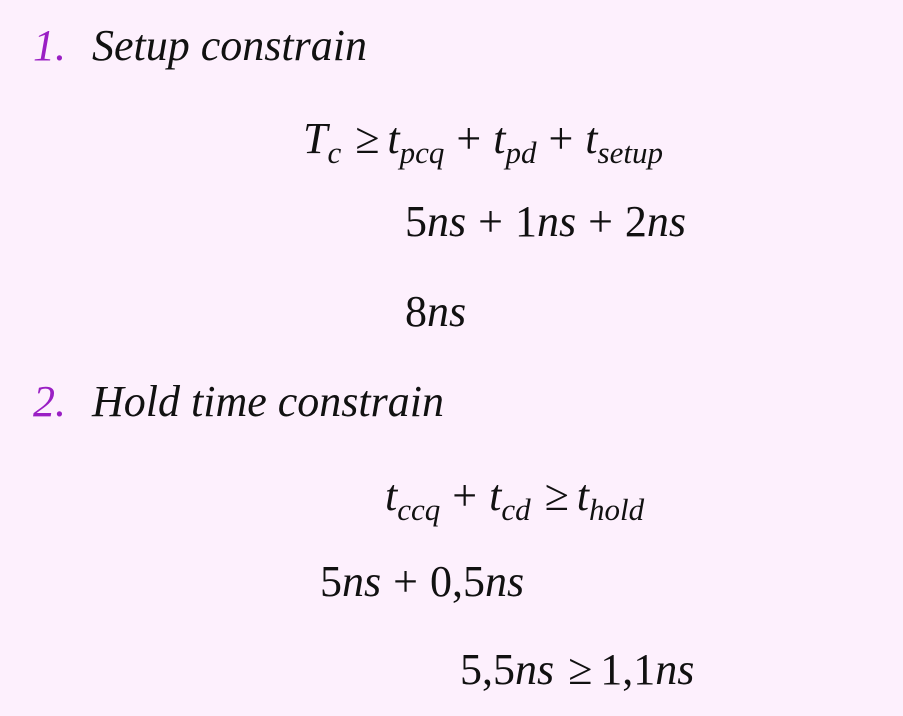  I want to click on value-number: 5,5, so click(487, 669).